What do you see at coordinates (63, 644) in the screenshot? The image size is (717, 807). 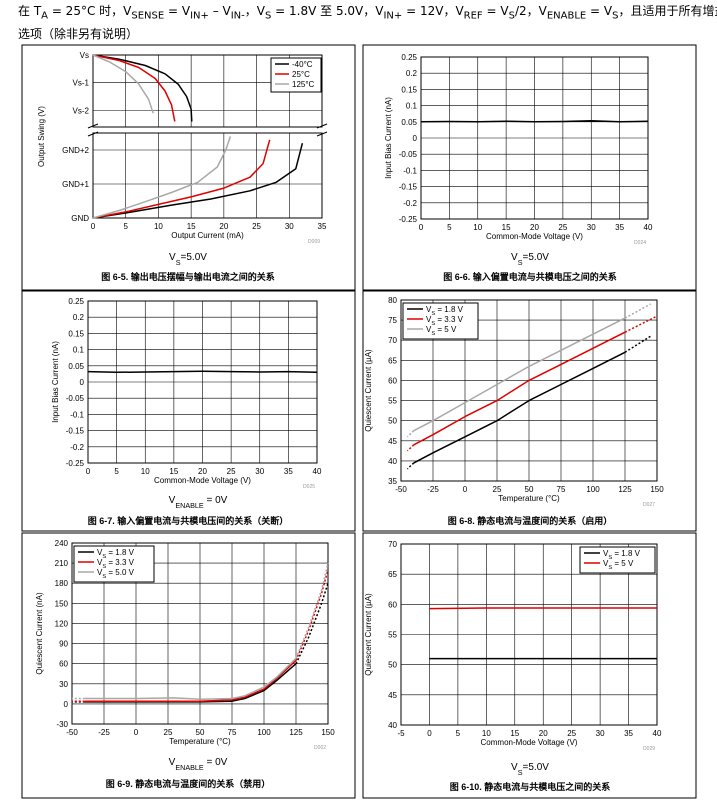 I see `y-tick-label: 90` at bounding box center [63, 644].